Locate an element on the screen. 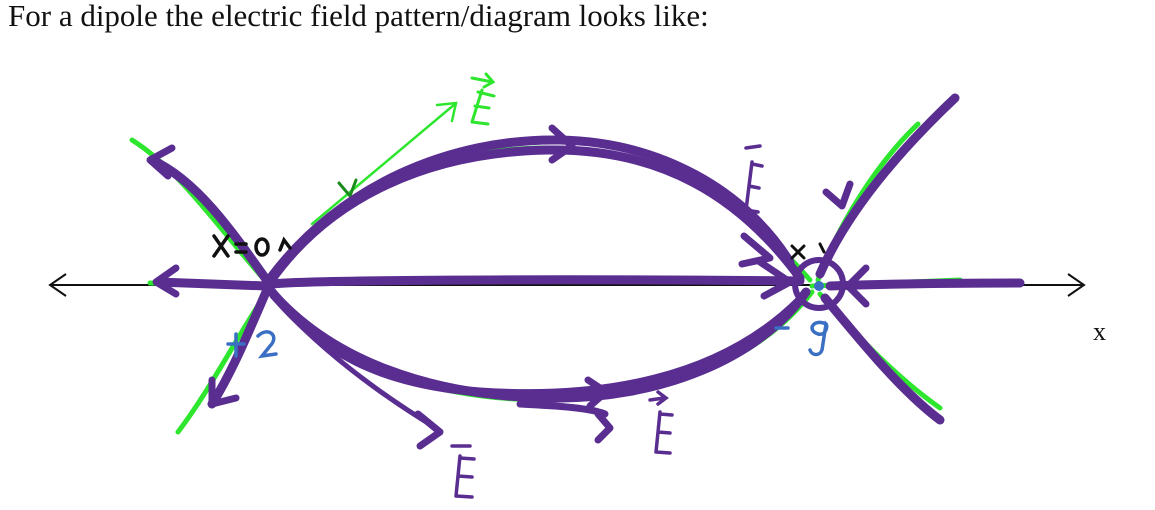 The height and width of the screenshot is (510, 1155). purple-e-arrow-right is located at coordinates (562, 409).